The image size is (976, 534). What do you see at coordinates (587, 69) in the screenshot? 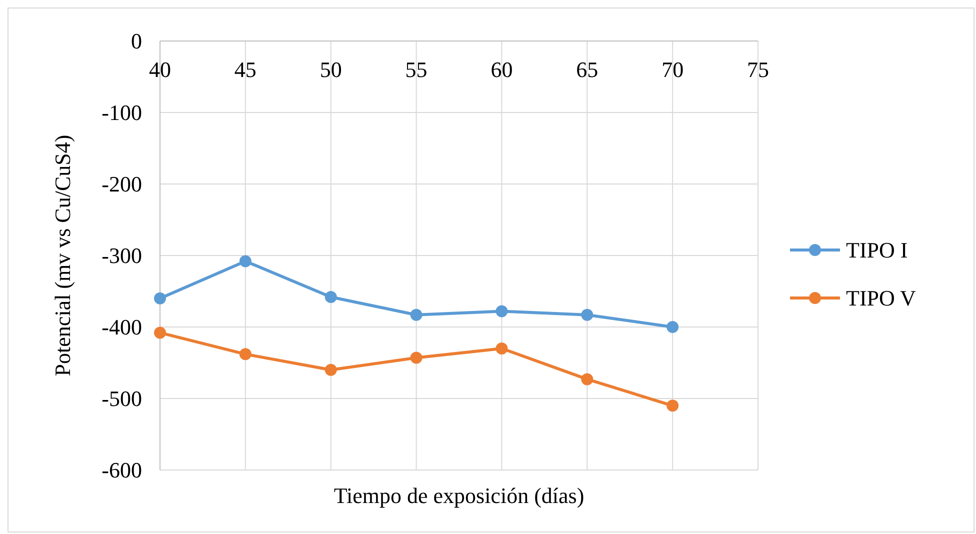
I see `x-tick-label: 65` at bounding box center [587, 69].